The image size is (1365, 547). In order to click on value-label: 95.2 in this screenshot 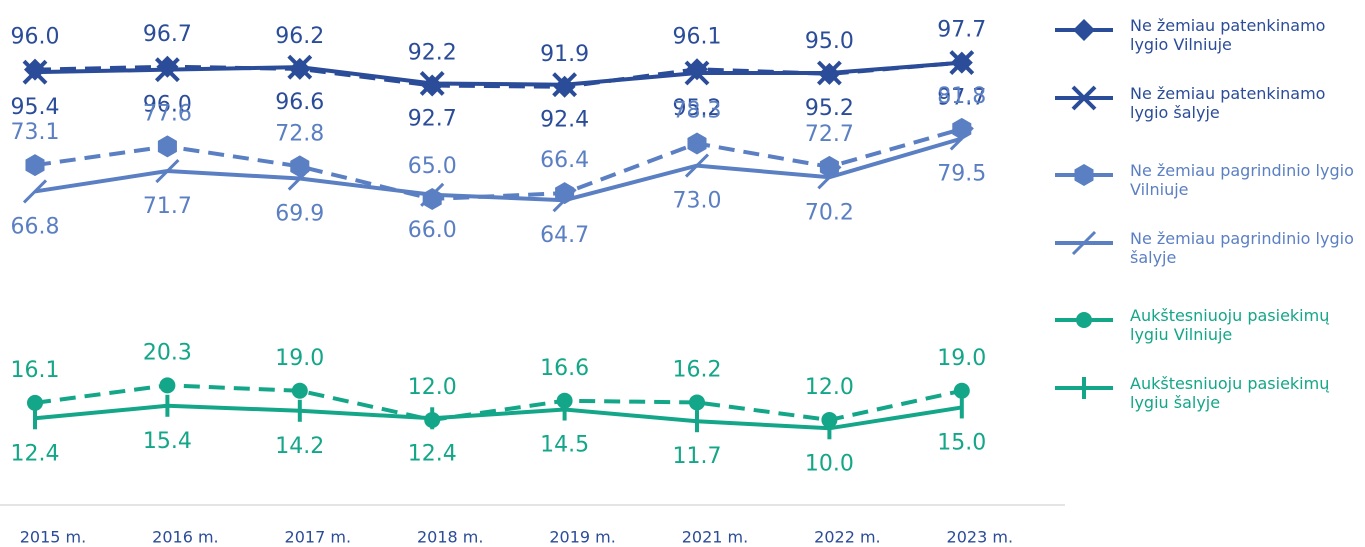, I will do `click(697, 108)`.